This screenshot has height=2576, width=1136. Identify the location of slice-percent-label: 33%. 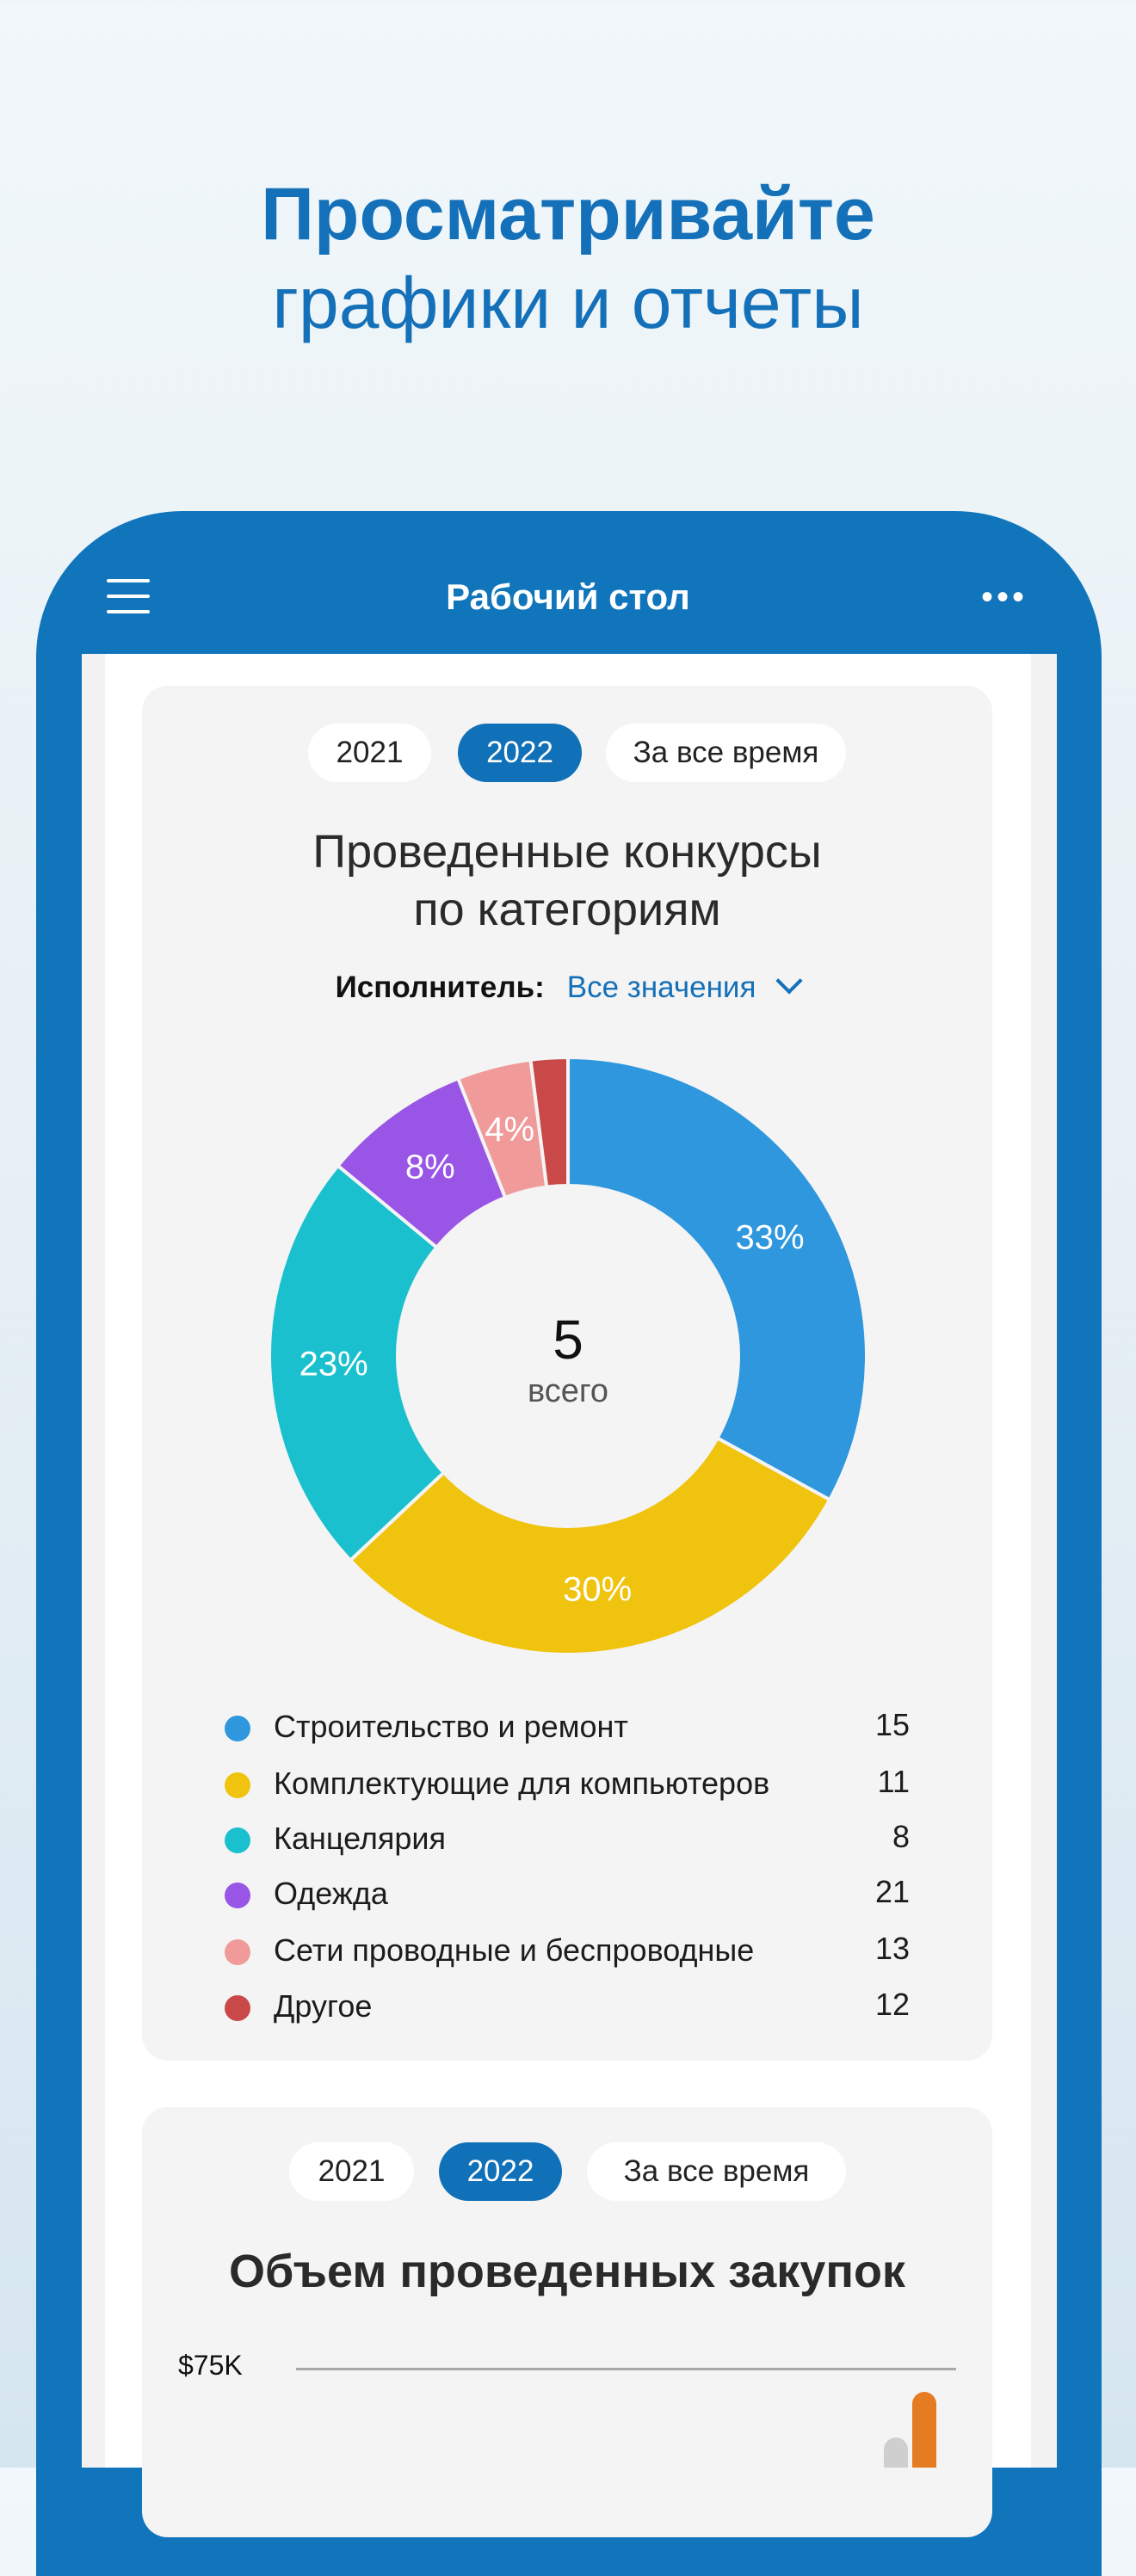
(770, 1237).